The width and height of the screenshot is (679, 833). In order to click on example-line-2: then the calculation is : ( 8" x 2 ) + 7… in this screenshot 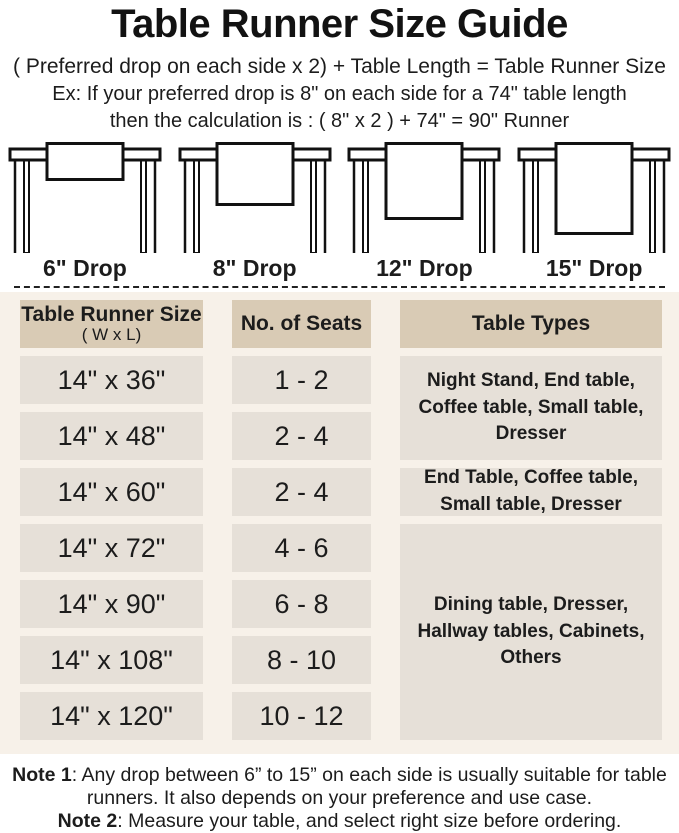, I will do `click(339, 121)`.